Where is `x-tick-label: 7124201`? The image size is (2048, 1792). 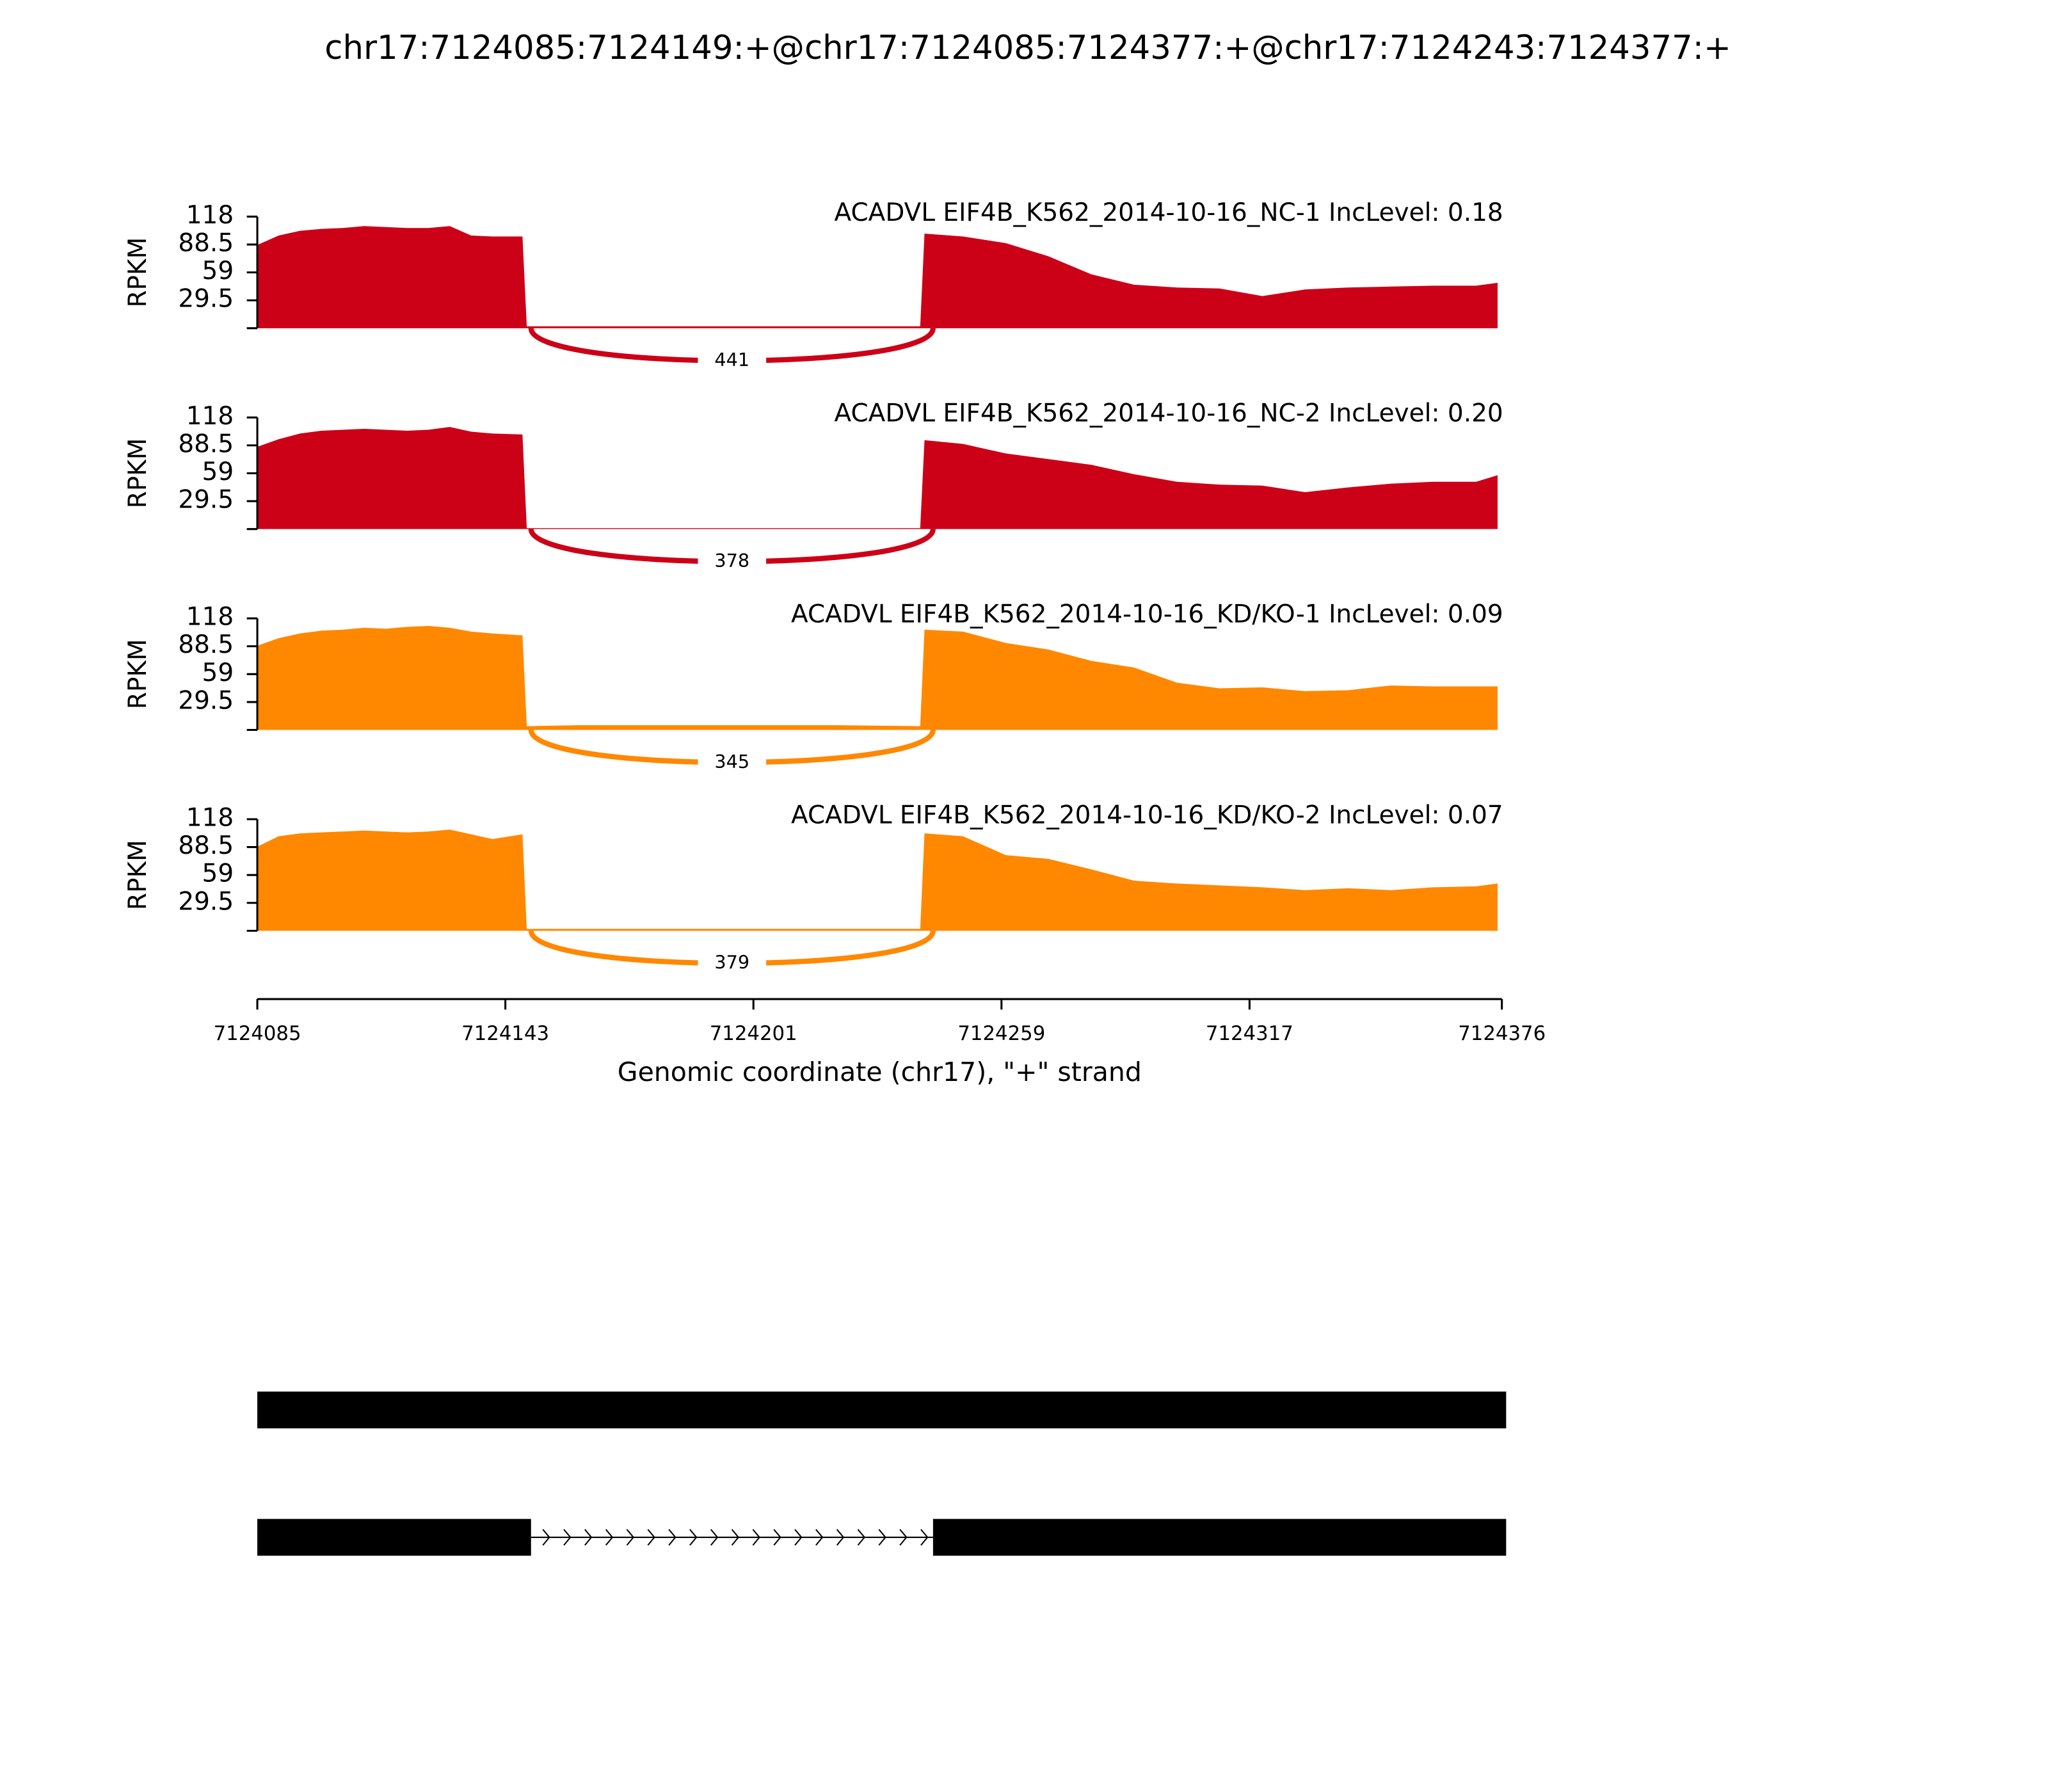
x-tick-label: 7124201 is located at coordinates (753, 1033).